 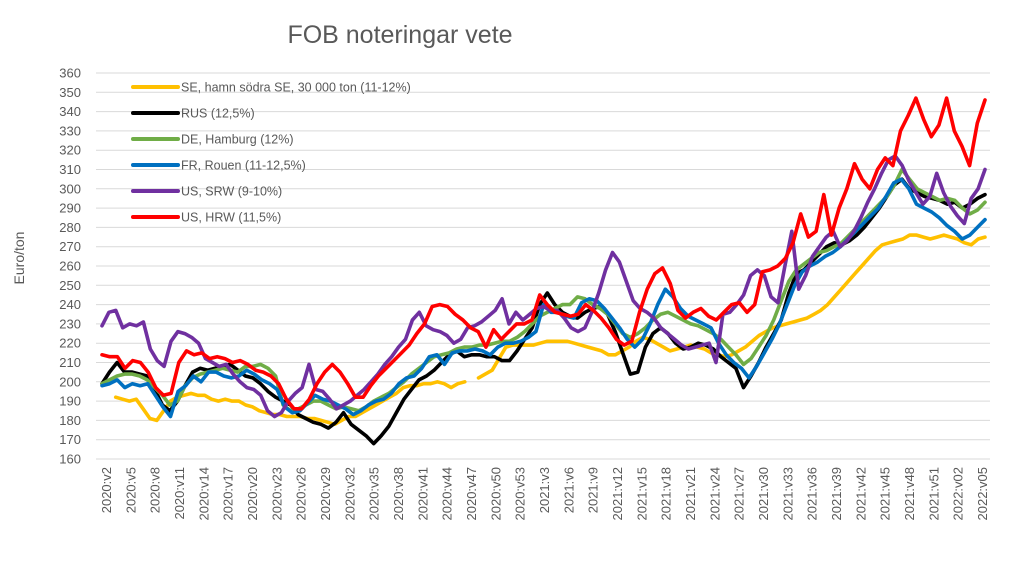 I want to click on x-tick-label: 2020:v8, so click(x=155, y=490).